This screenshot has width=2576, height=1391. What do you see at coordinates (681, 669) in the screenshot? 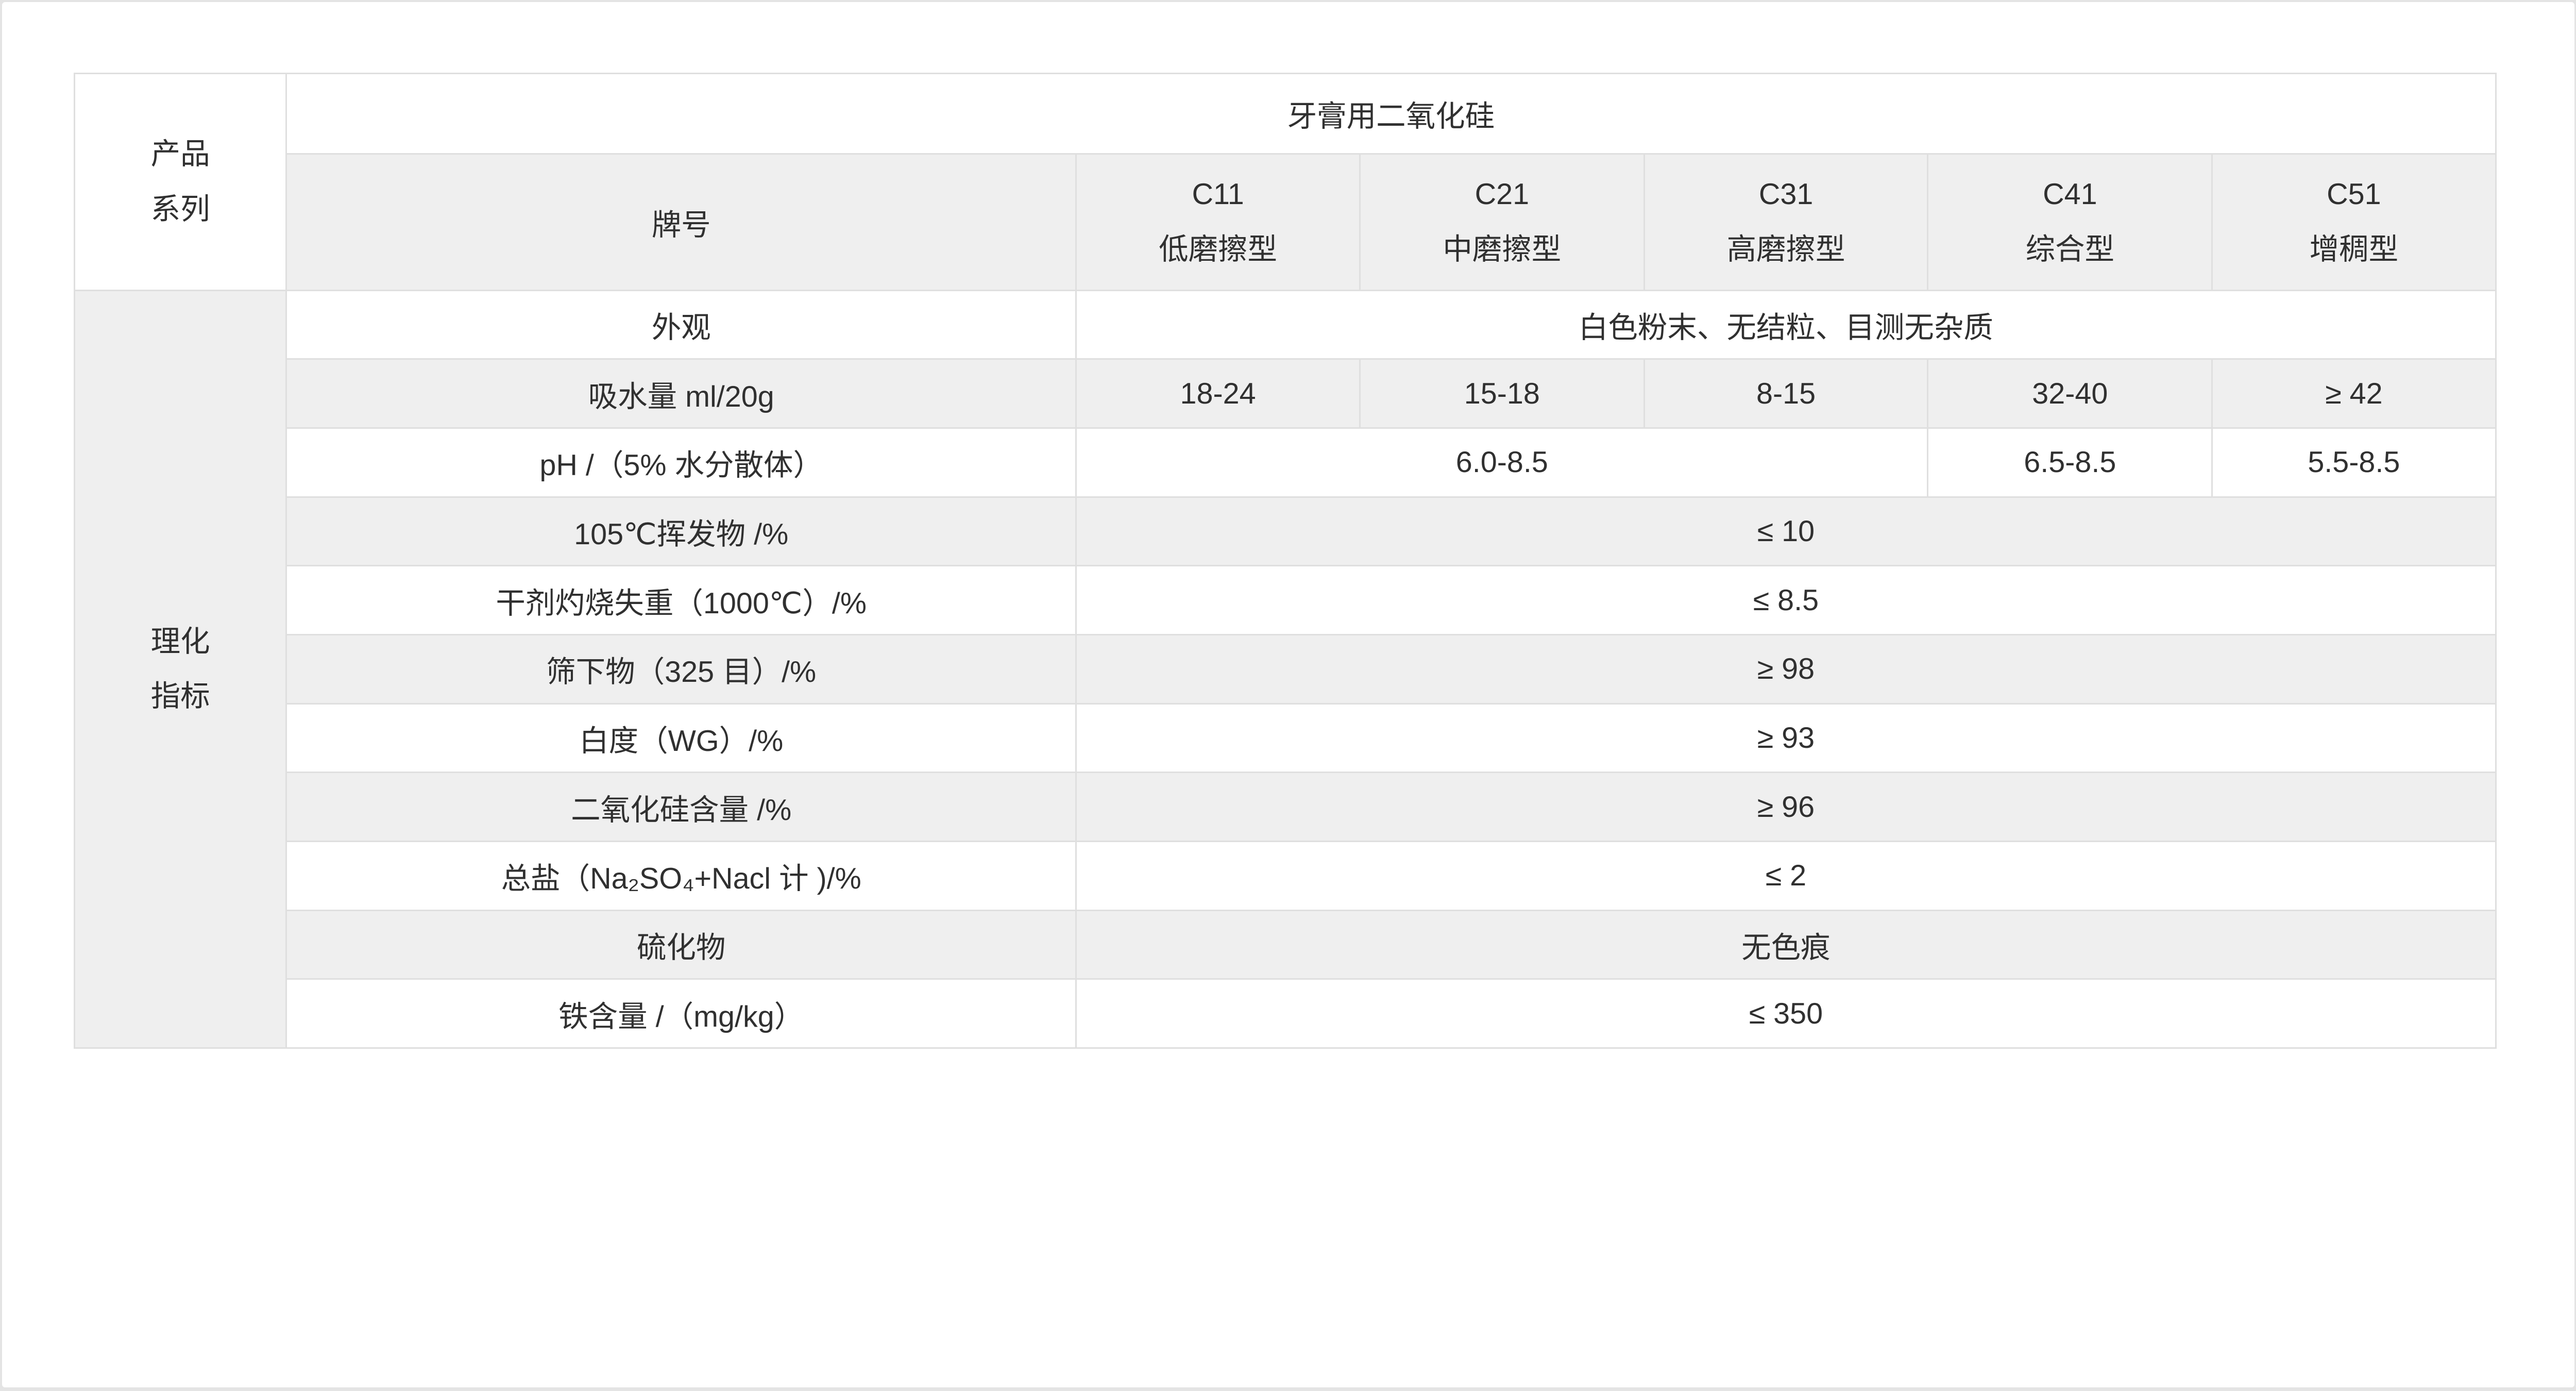
I see `spec-label-sieve-residue: 筛下物（325 目）/%` at bounding box center [681, 669].